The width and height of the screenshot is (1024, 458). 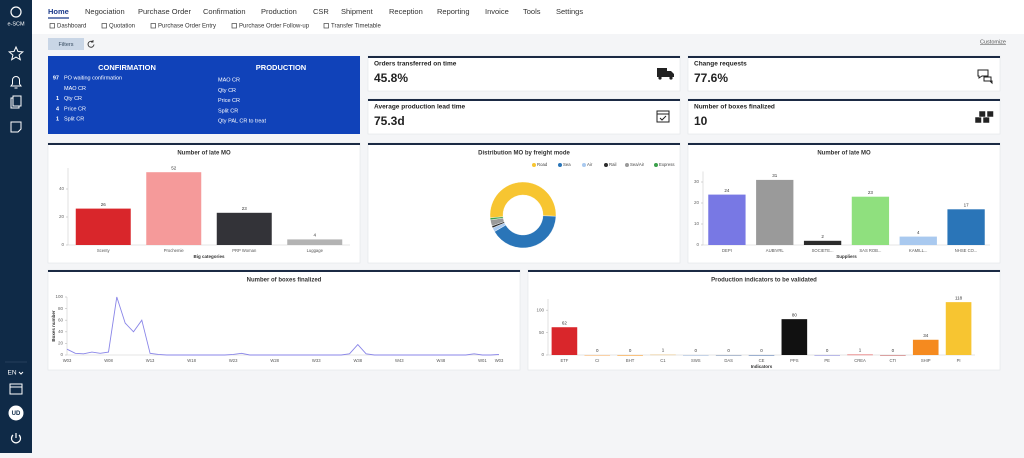 What do you see at coordinates (71, 27) in the screenshot?
I see `subnav-item: Dashboard` at bounding box center [71, 27].